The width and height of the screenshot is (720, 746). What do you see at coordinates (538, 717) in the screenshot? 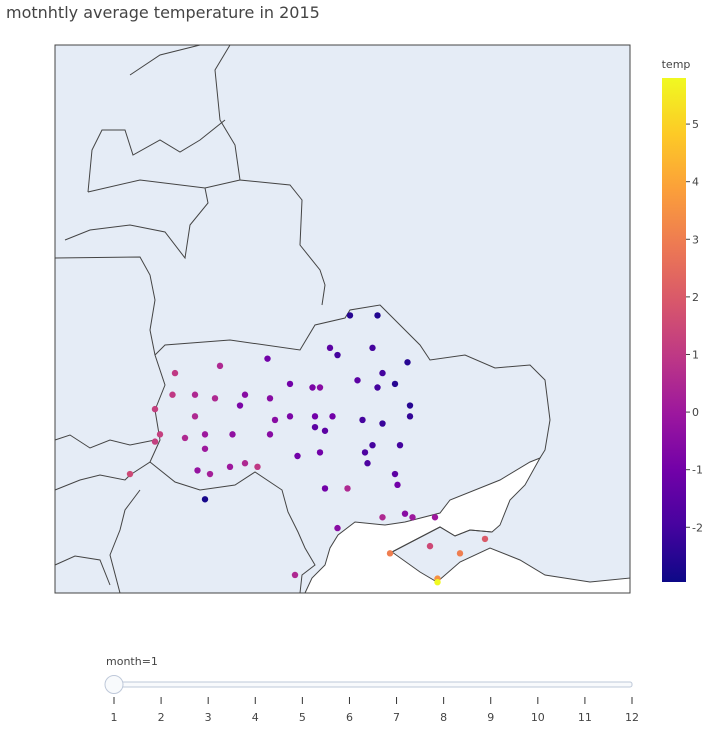
I see `slider-tick-label: 10` at bounding box center [538, 717].